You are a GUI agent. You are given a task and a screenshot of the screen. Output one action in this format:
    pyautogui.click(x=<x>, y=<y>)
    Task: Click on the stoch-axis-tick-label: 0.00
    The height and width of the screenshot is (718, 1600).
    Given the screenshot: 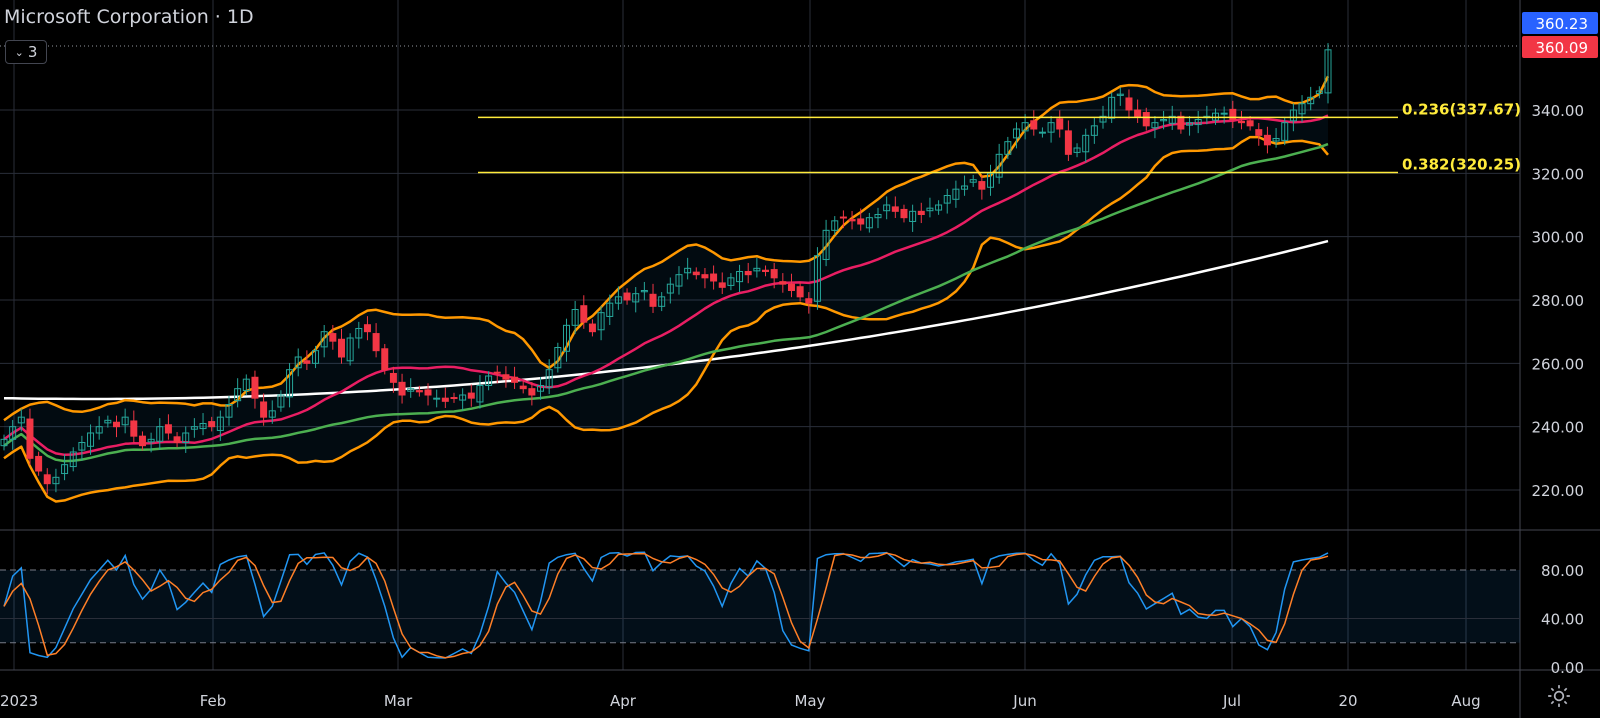 What is the action you would take?
    pyautogui.click(x=1567, y=668)
    